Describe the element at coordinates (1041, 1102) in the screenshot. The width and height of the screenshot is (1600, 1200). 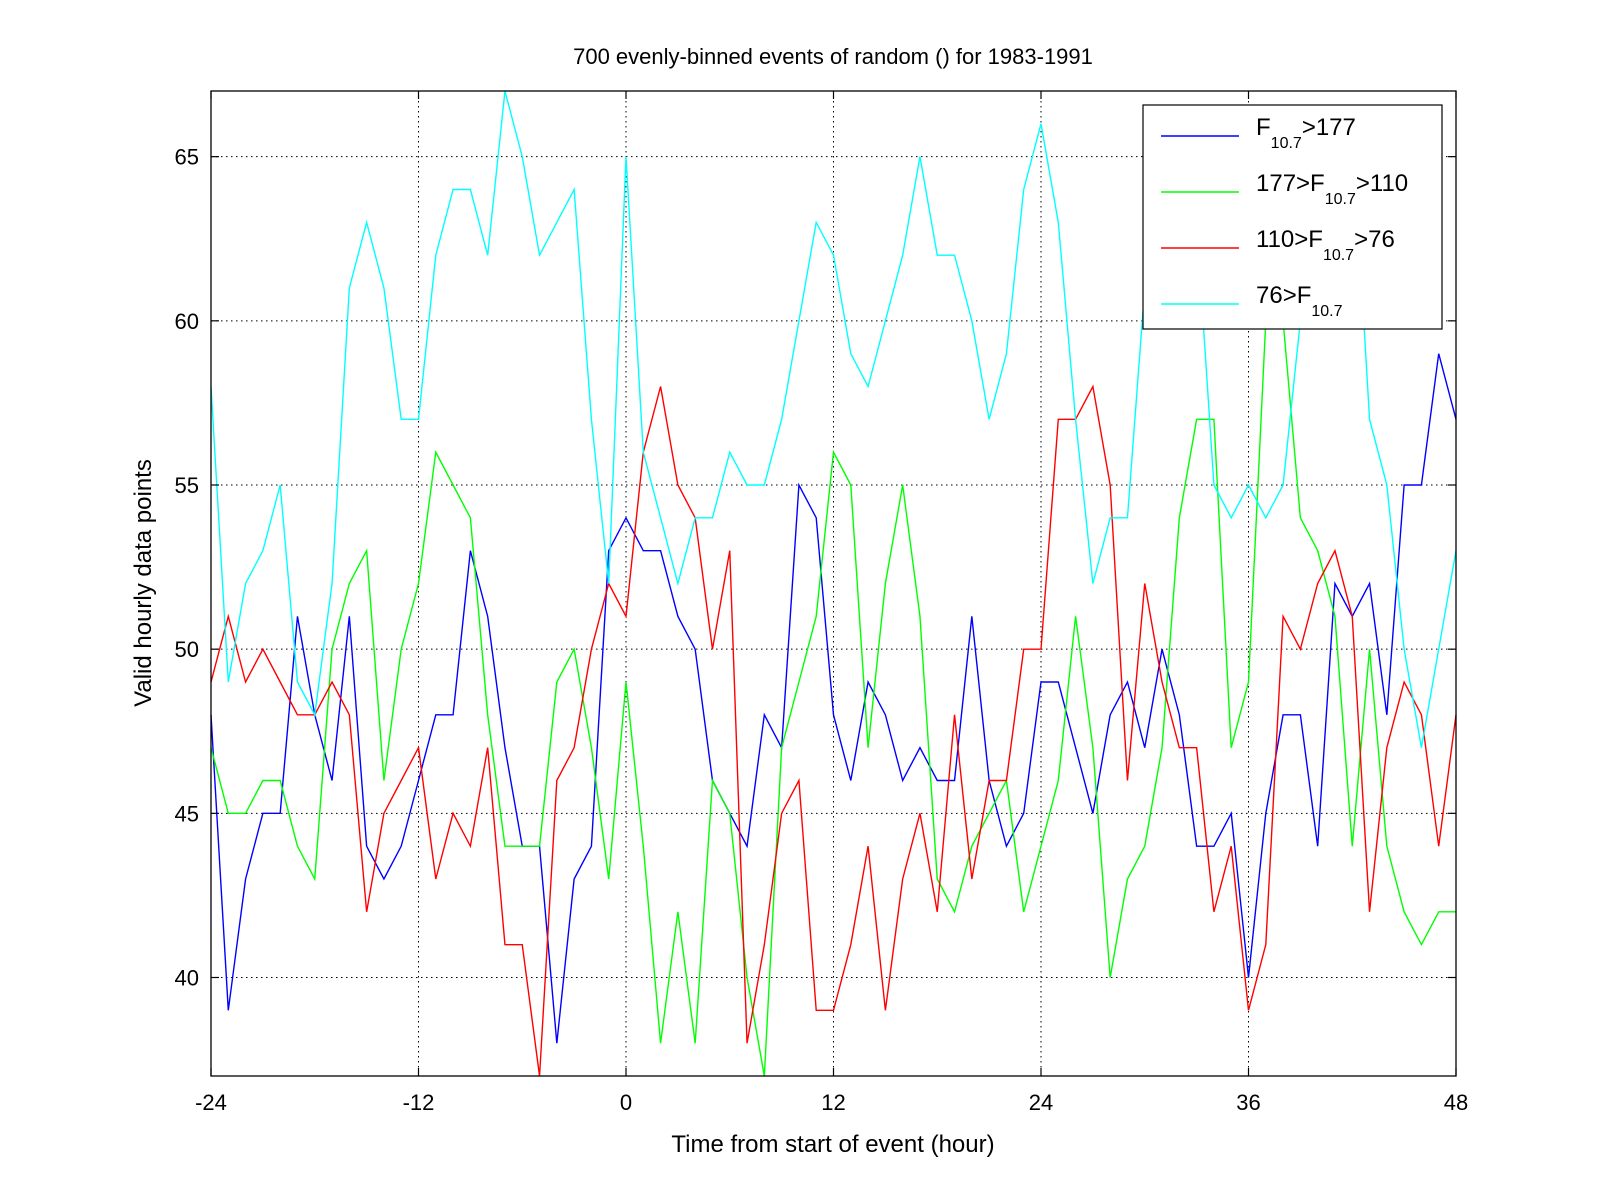
I see `x-tick-label: 24` at that location.